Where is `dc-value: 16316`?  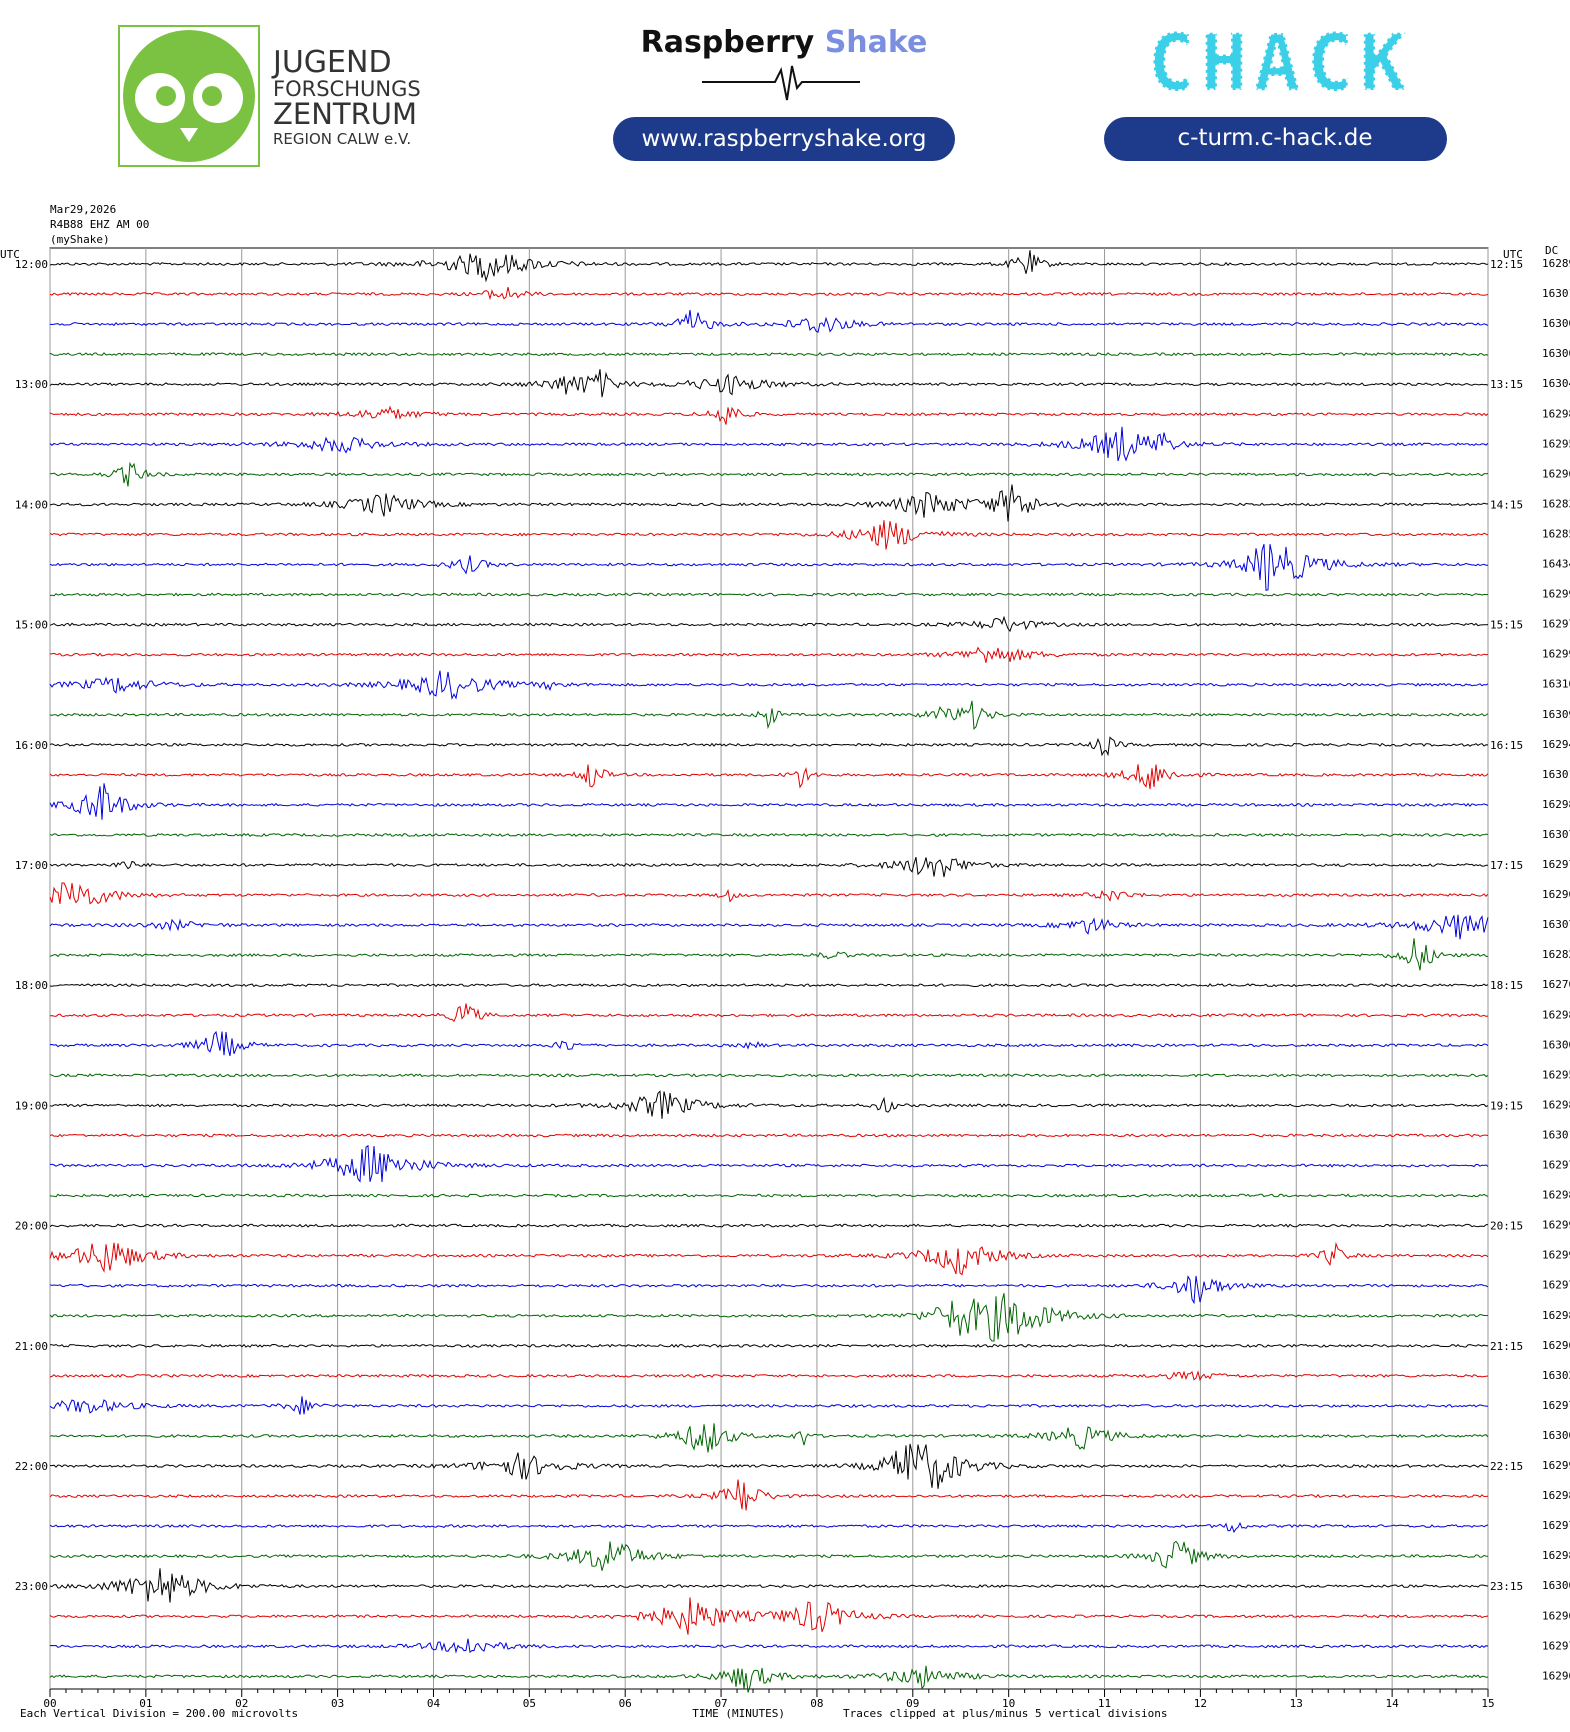 dc-value: 16316 is located at coordinates (1556, 684).